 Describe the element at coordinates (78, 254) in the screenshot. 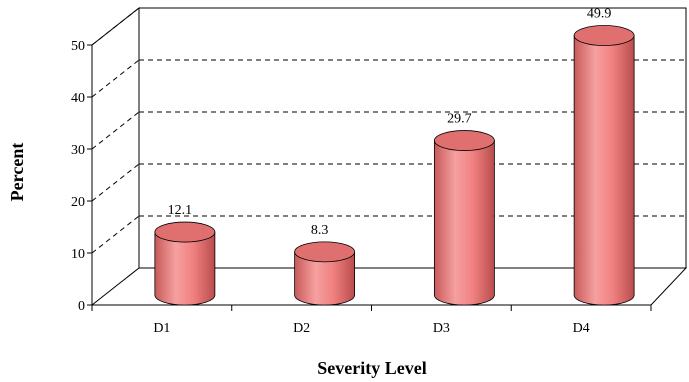

I see `y-tick-label: 10` at that location.